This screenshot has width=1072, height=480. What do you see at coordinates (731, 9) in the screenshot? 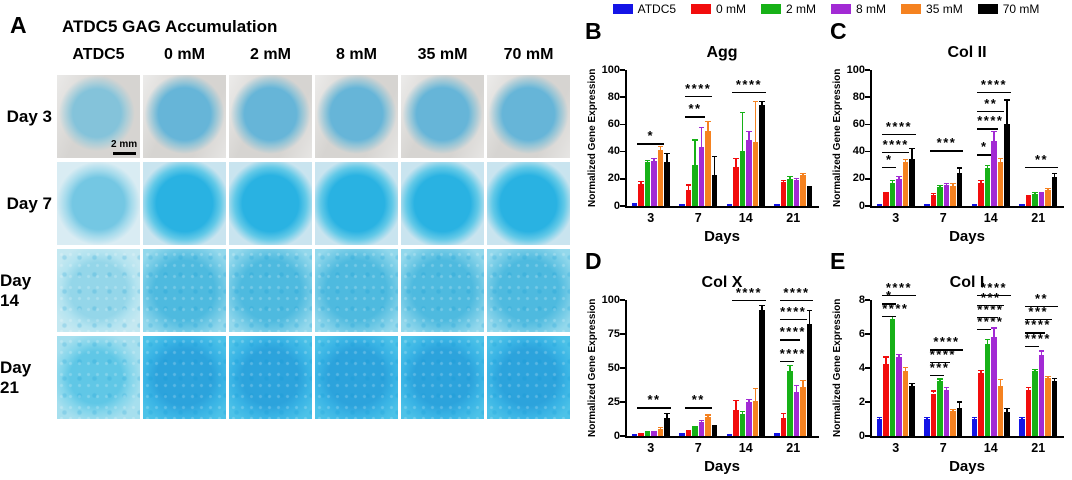
I see `legend-label: 0 mM` at bounding box center [731, 9].